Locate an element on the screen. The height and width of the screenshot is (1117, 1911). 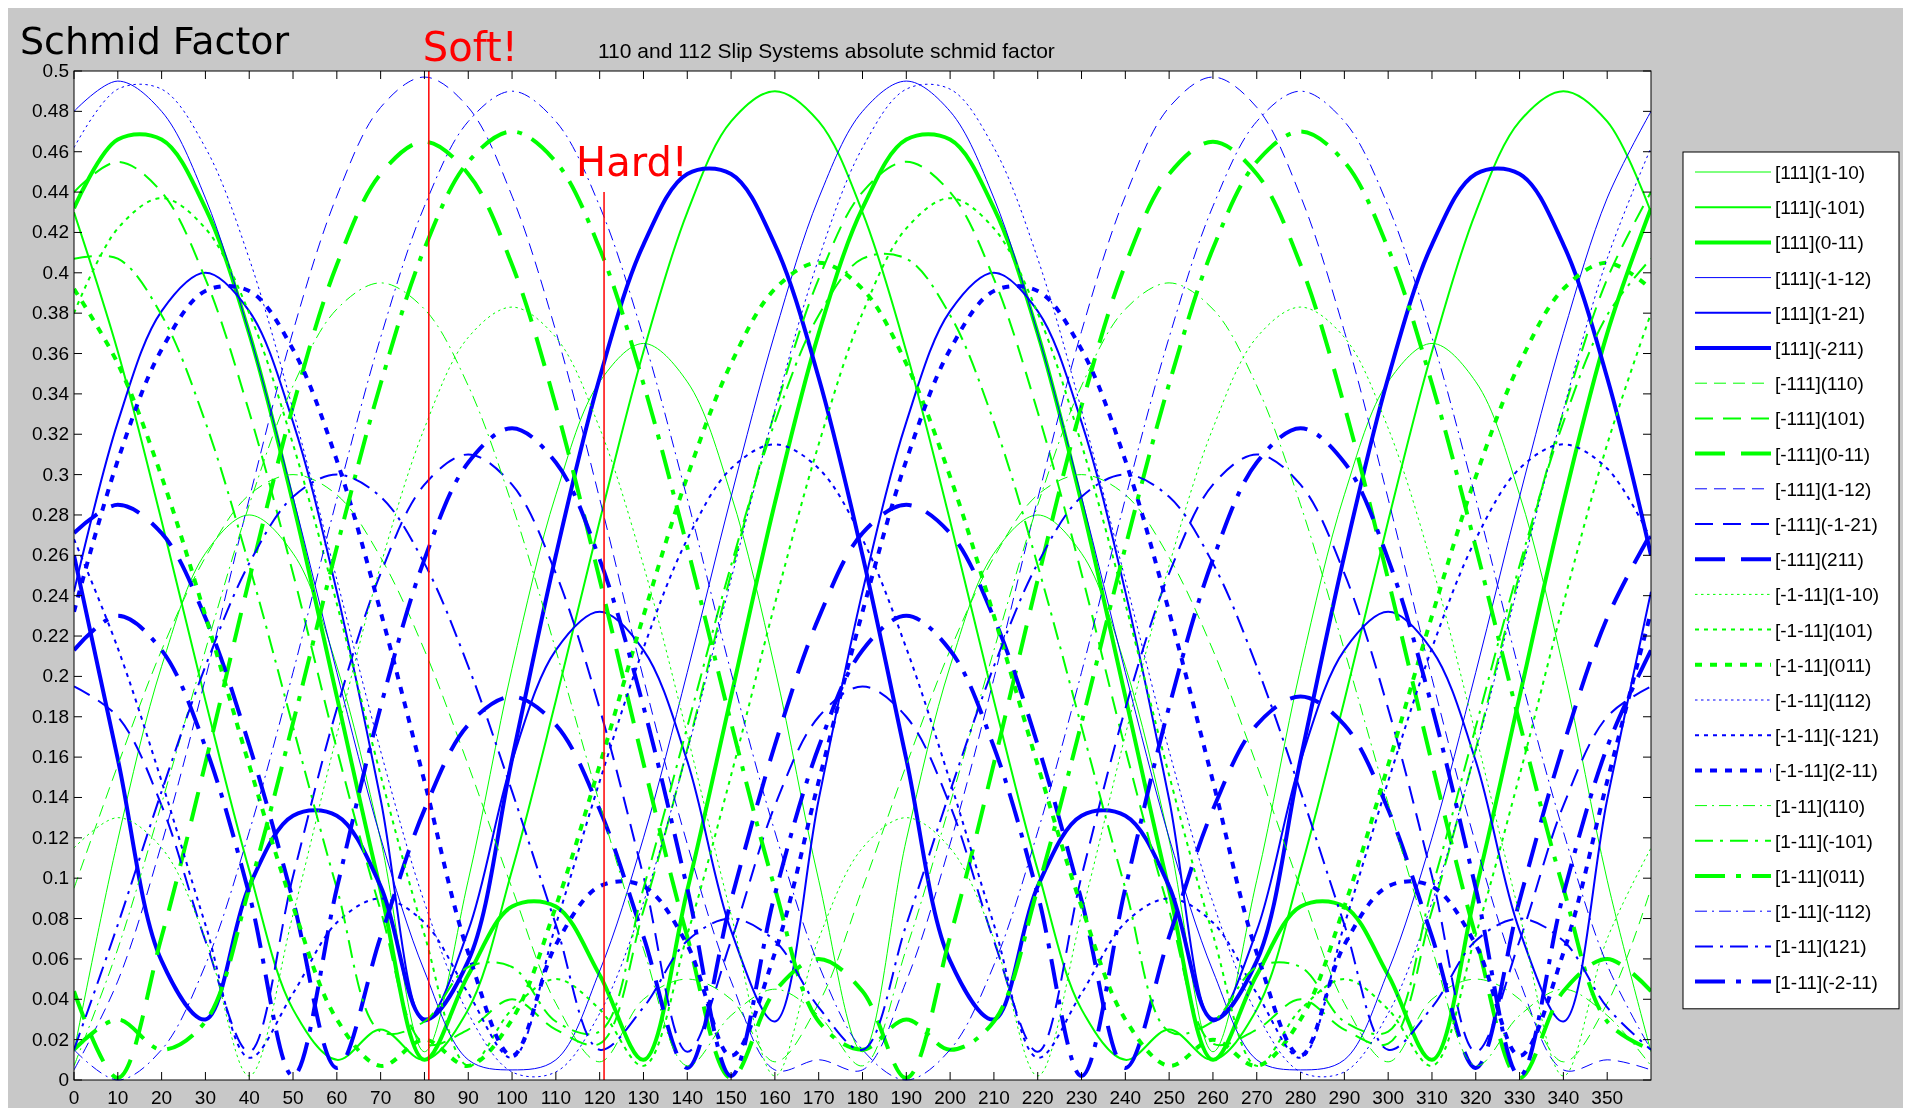
x-tick-label: 180 is located at coordinates (862, 1097).